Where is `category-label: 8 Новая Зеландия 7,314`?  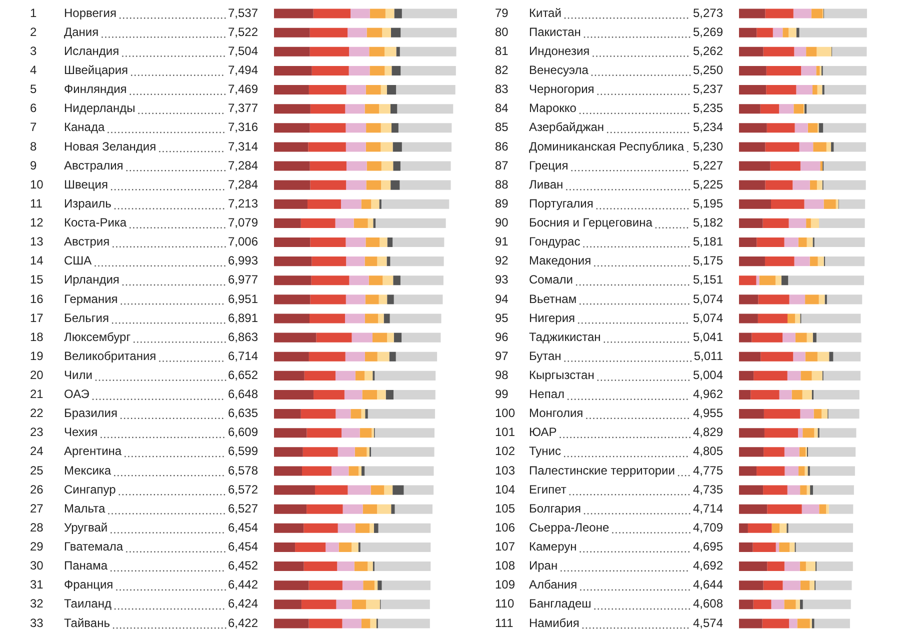 category-label: 8 Новая Зеландия 7,314 is located at coordinates (144, 146).